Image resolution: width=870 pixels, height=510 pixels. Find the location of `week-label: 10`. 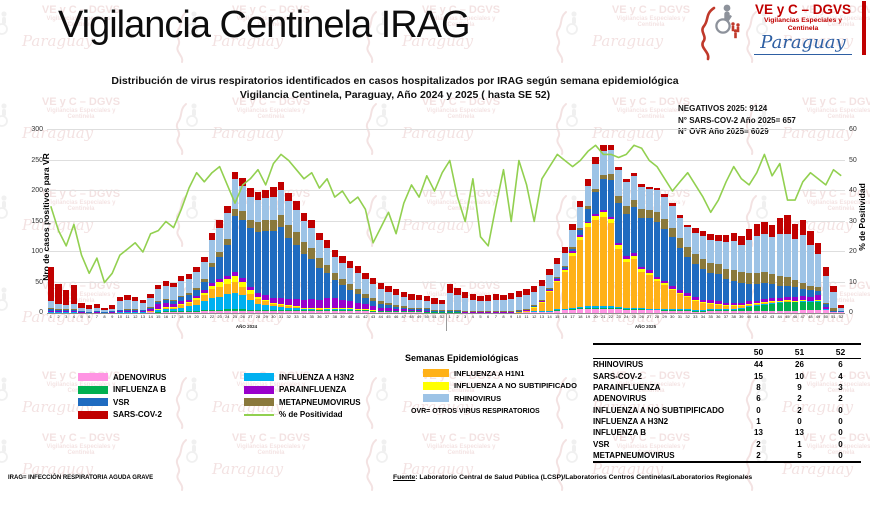

week-label: 10 is located at coordinates (519, 316).